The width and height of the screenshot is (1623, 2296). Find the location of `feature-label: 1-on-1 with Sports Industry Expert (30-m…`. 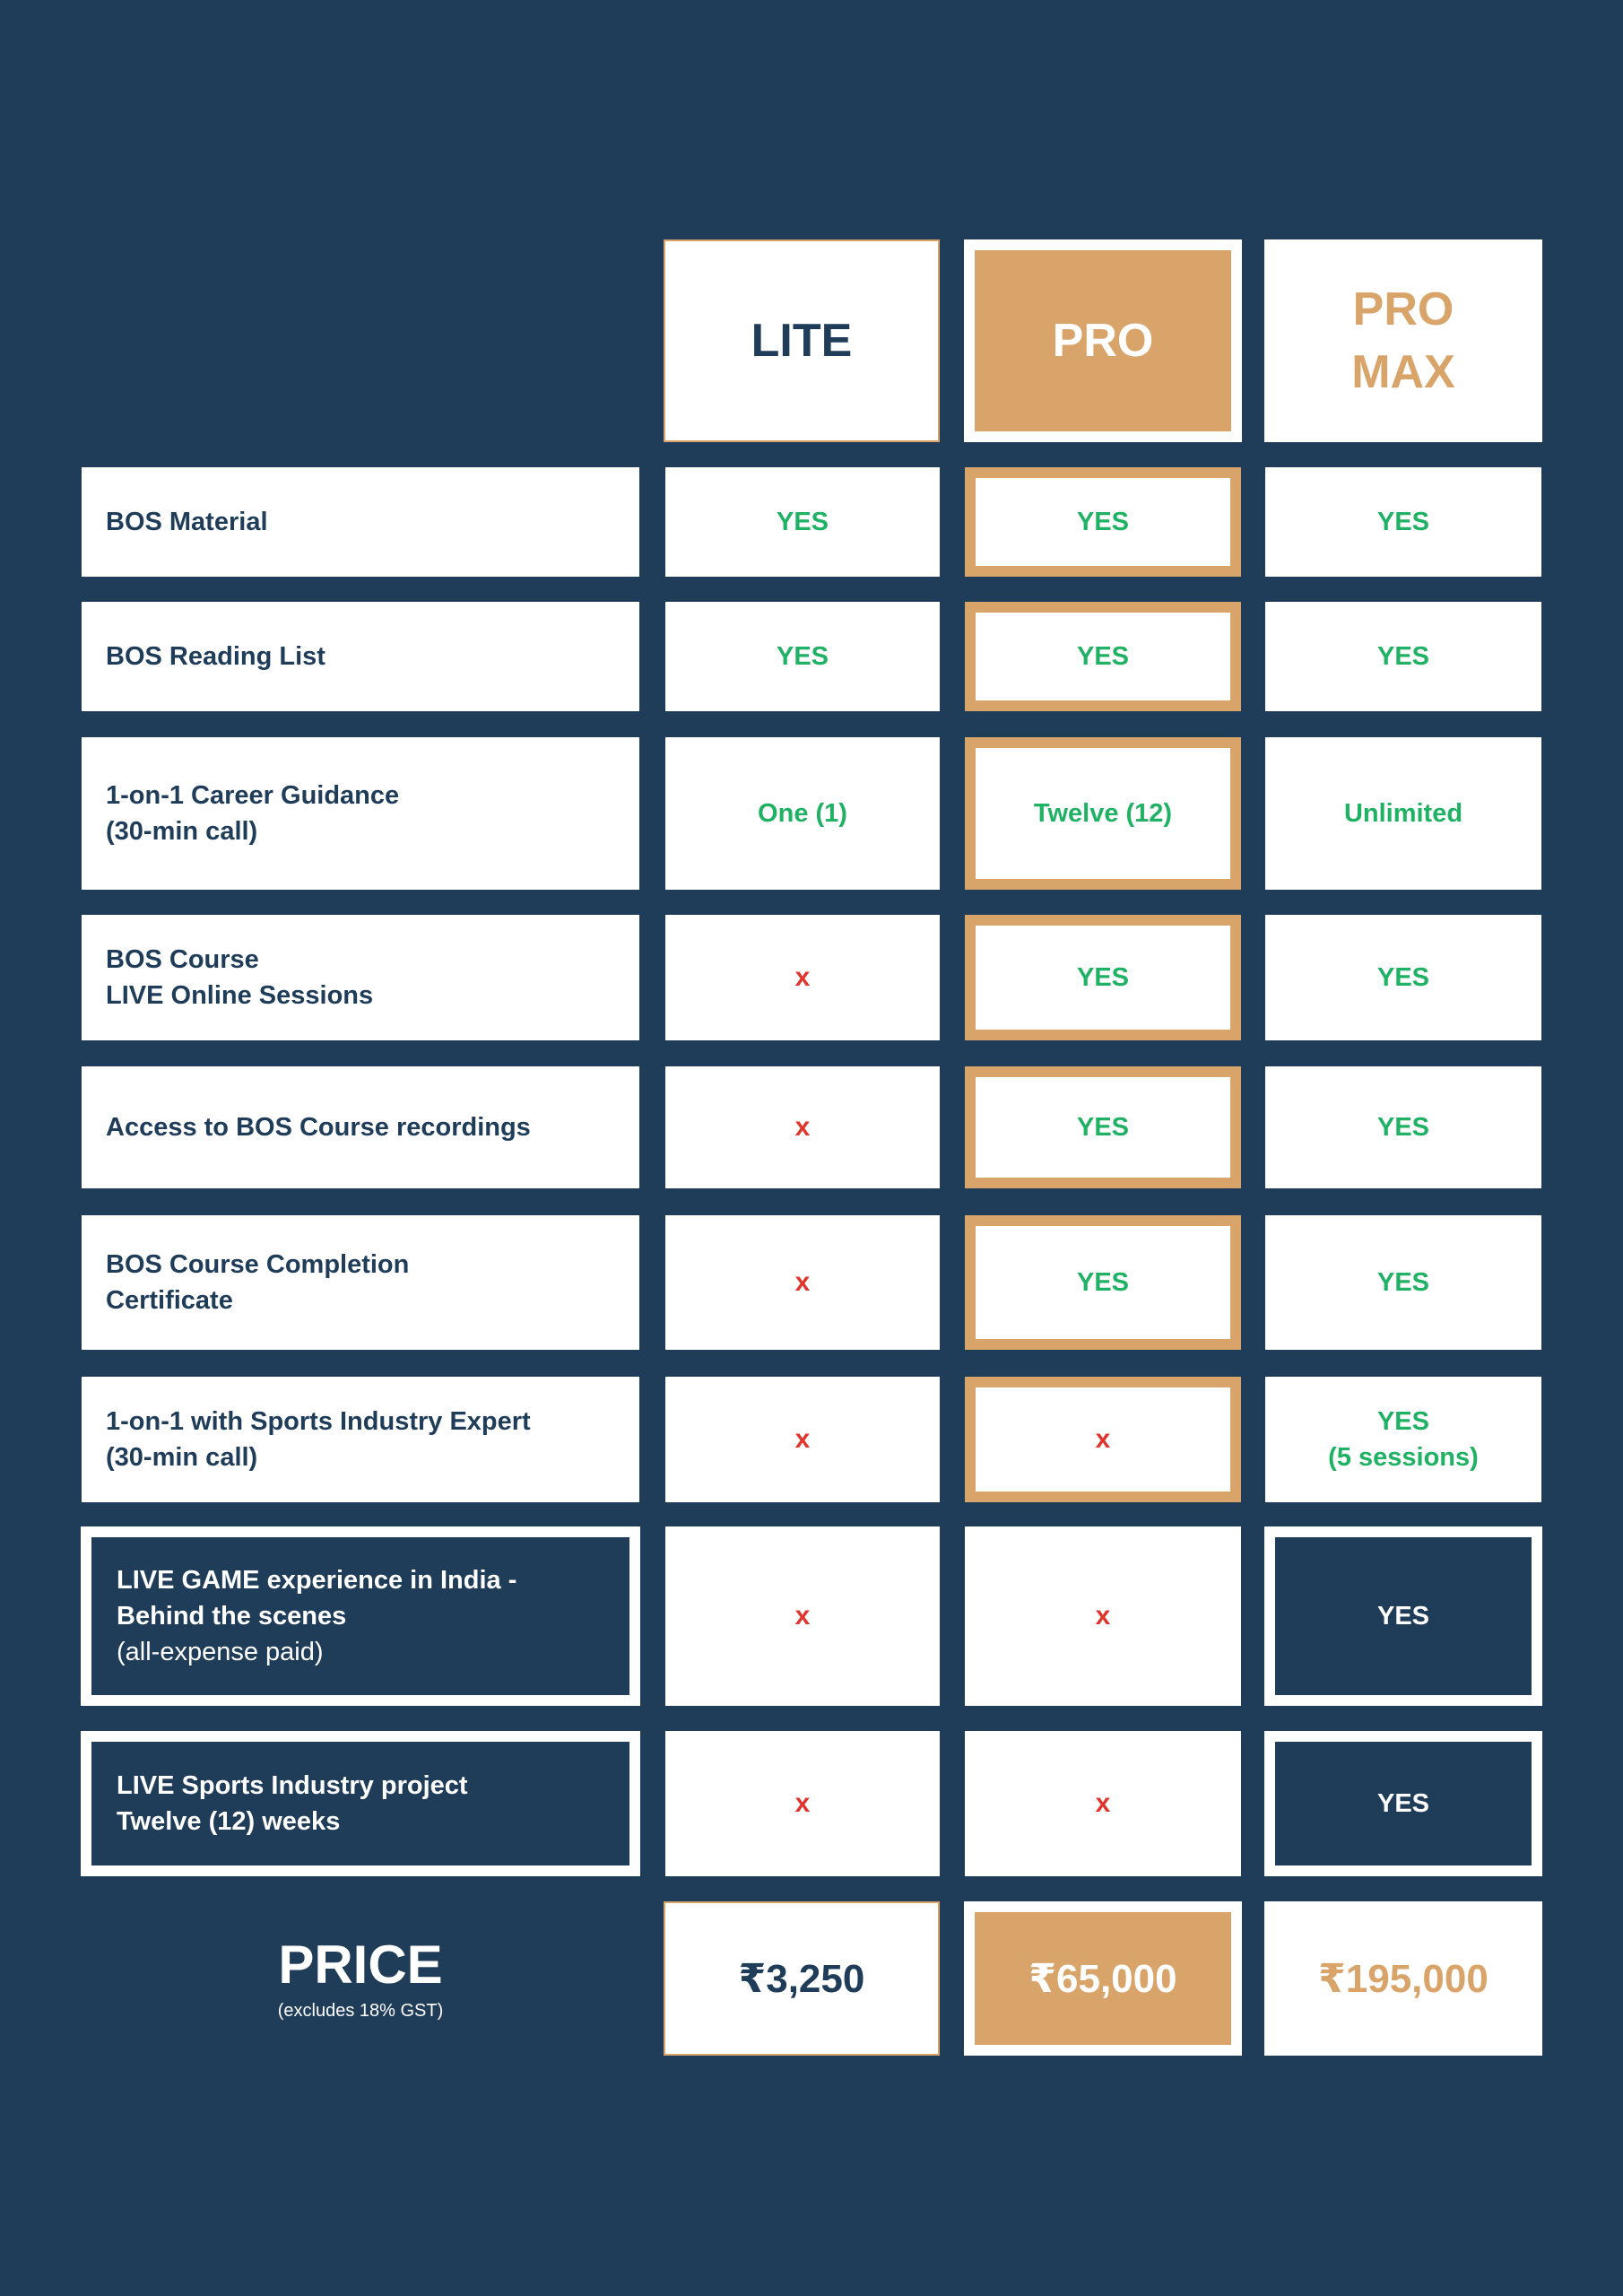

feature-label: 1-on-1 with Sports Industry Expert (30-m… is located at coordinates (318, 1439).